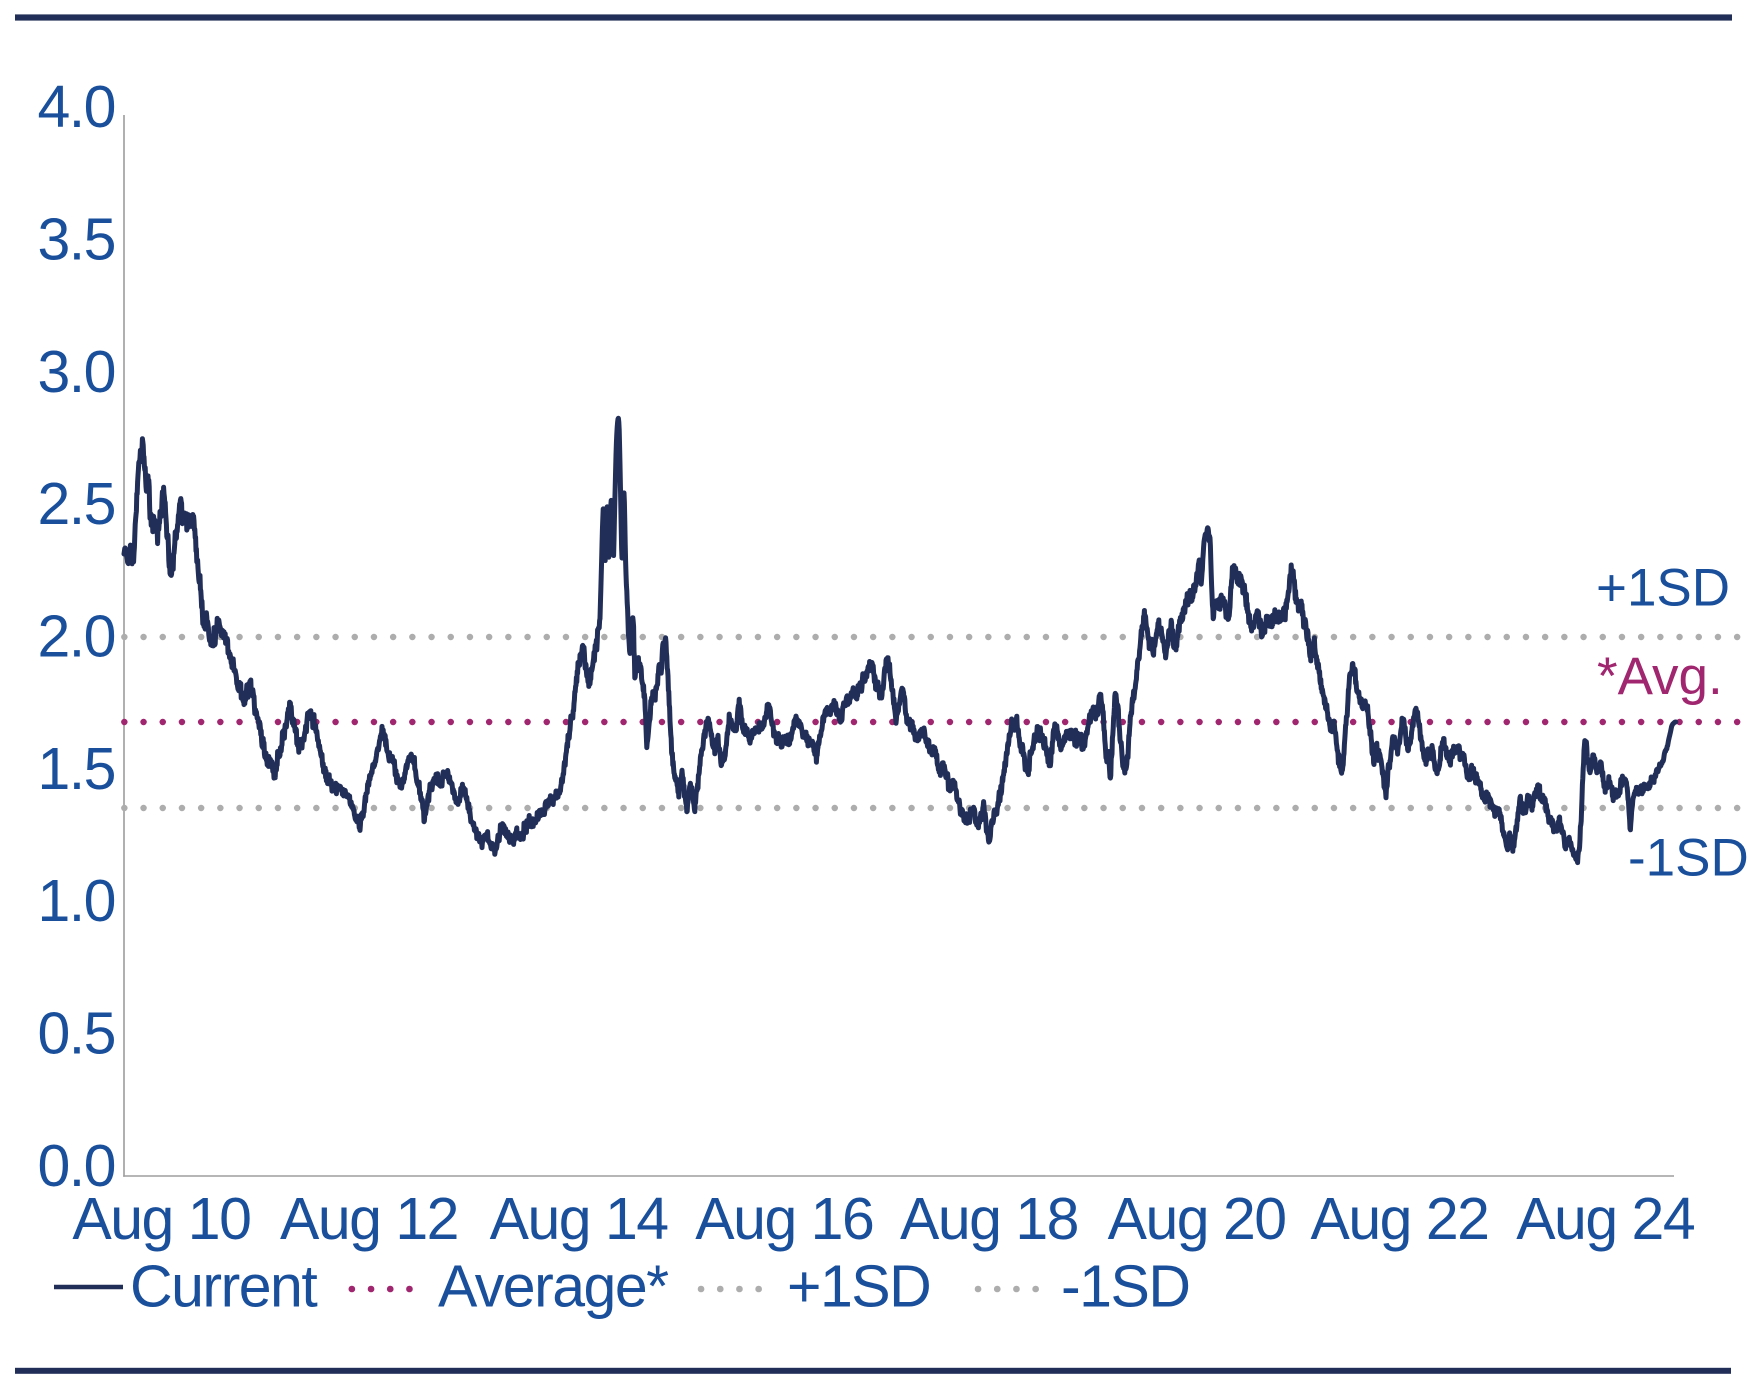 The width and height of the screenshot is (1748, 1392). What do you see at coordinates (76, 901) in the screenshot?
I see `svg-text: 1.0` at bounding box center [76, 901].